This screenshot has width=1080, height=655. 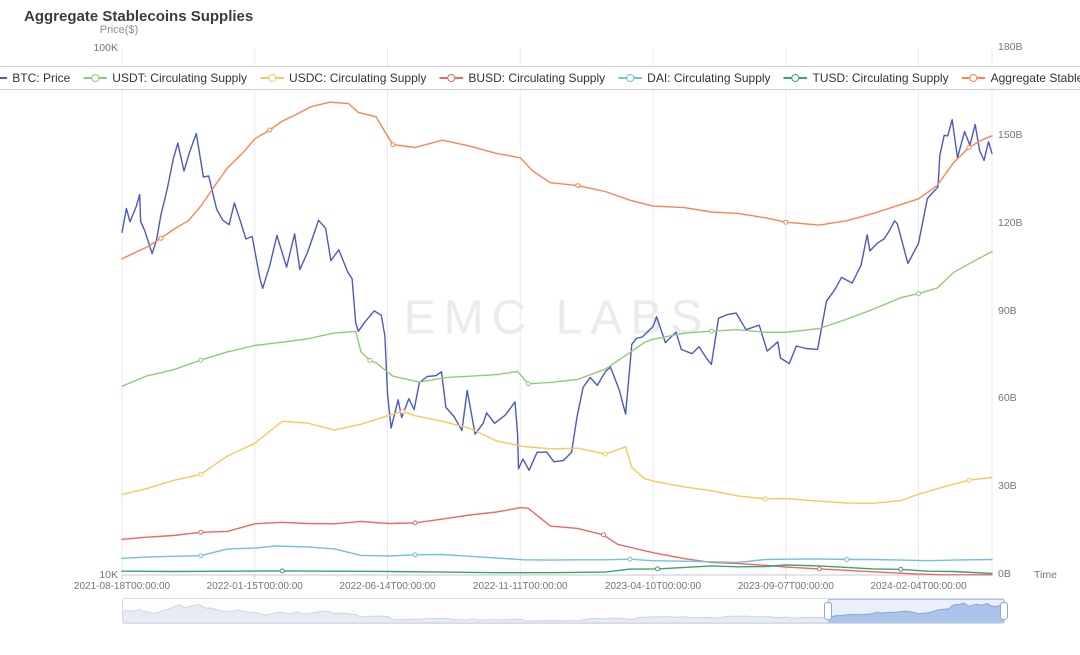 What do you see at coordinates (41, 78) in the screenshot?
I see `legend-label: BTC: Price` at bounding box center [41, 78].